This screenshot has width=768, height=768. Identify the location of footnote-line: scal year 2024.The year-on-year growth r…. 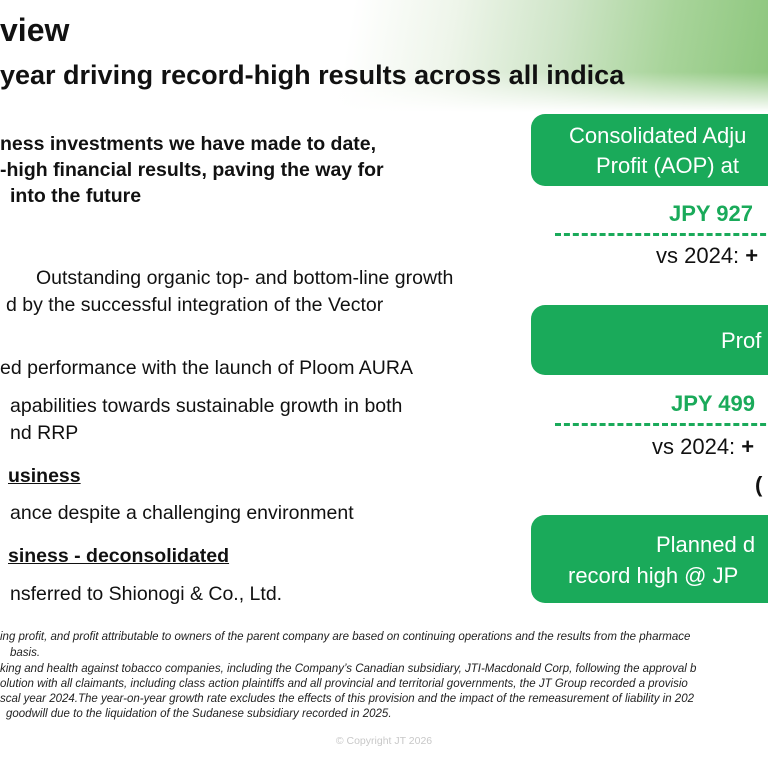
(347, 699).